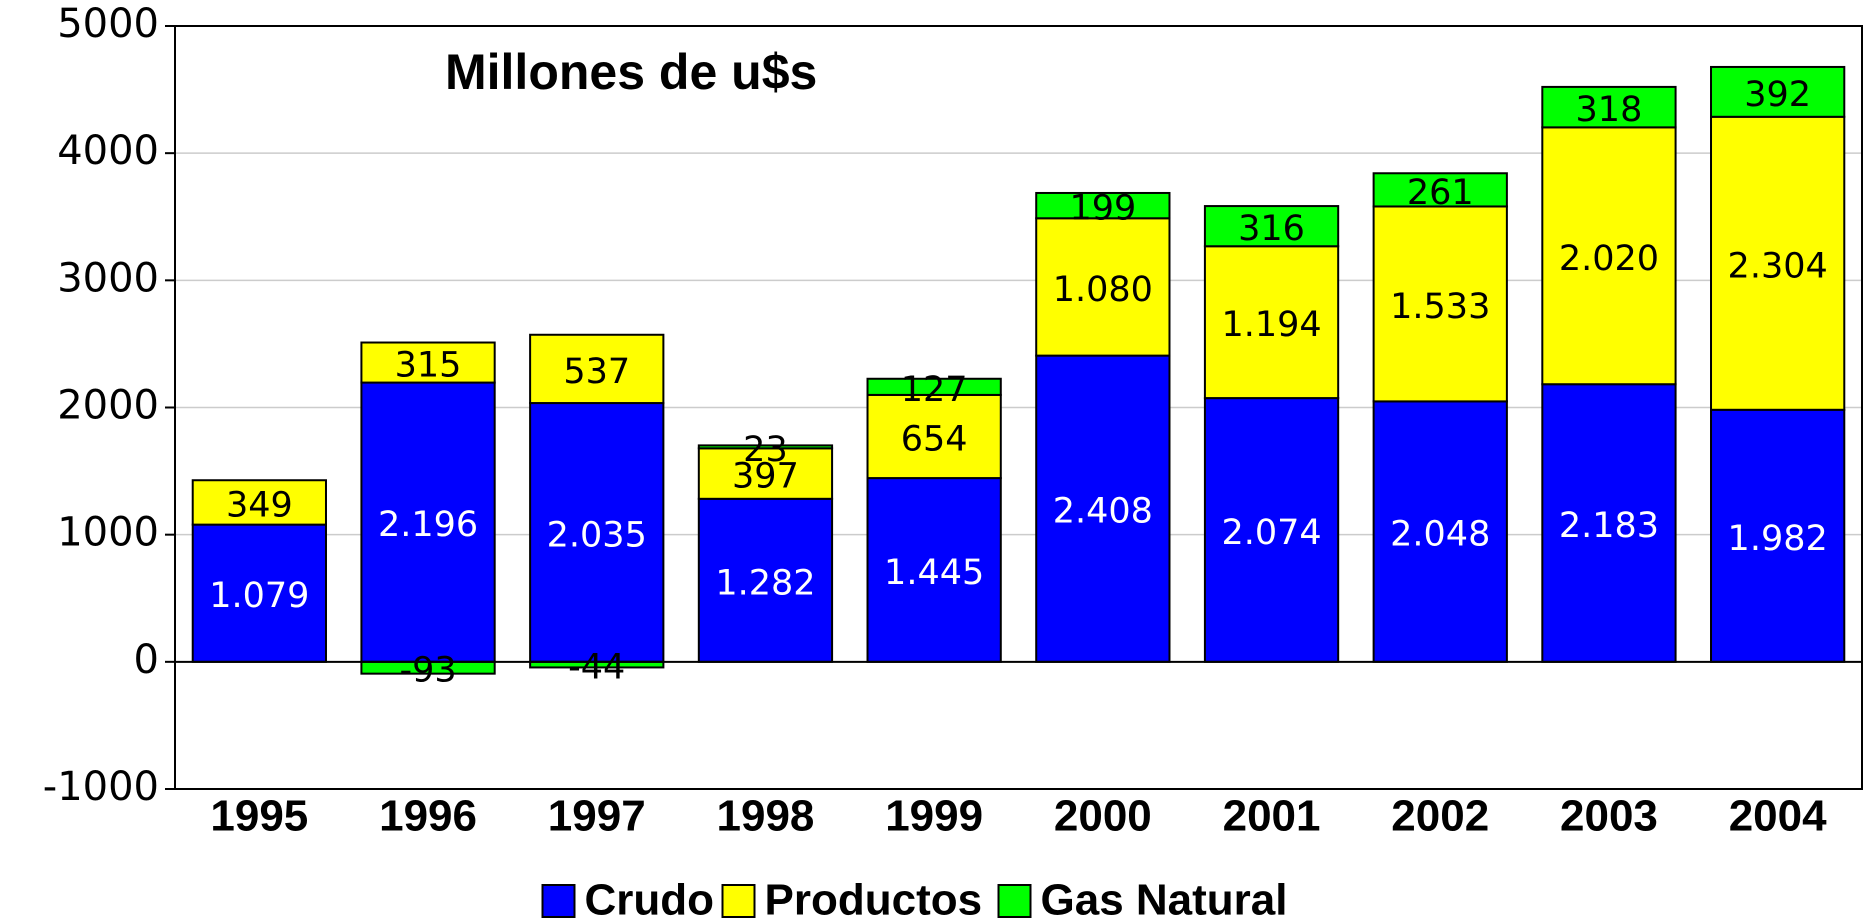 This screenshot has width=1865, height=923. Describe the element at coordinates (428, 366) in the screenshot. I see `data-label: 315` at that location.